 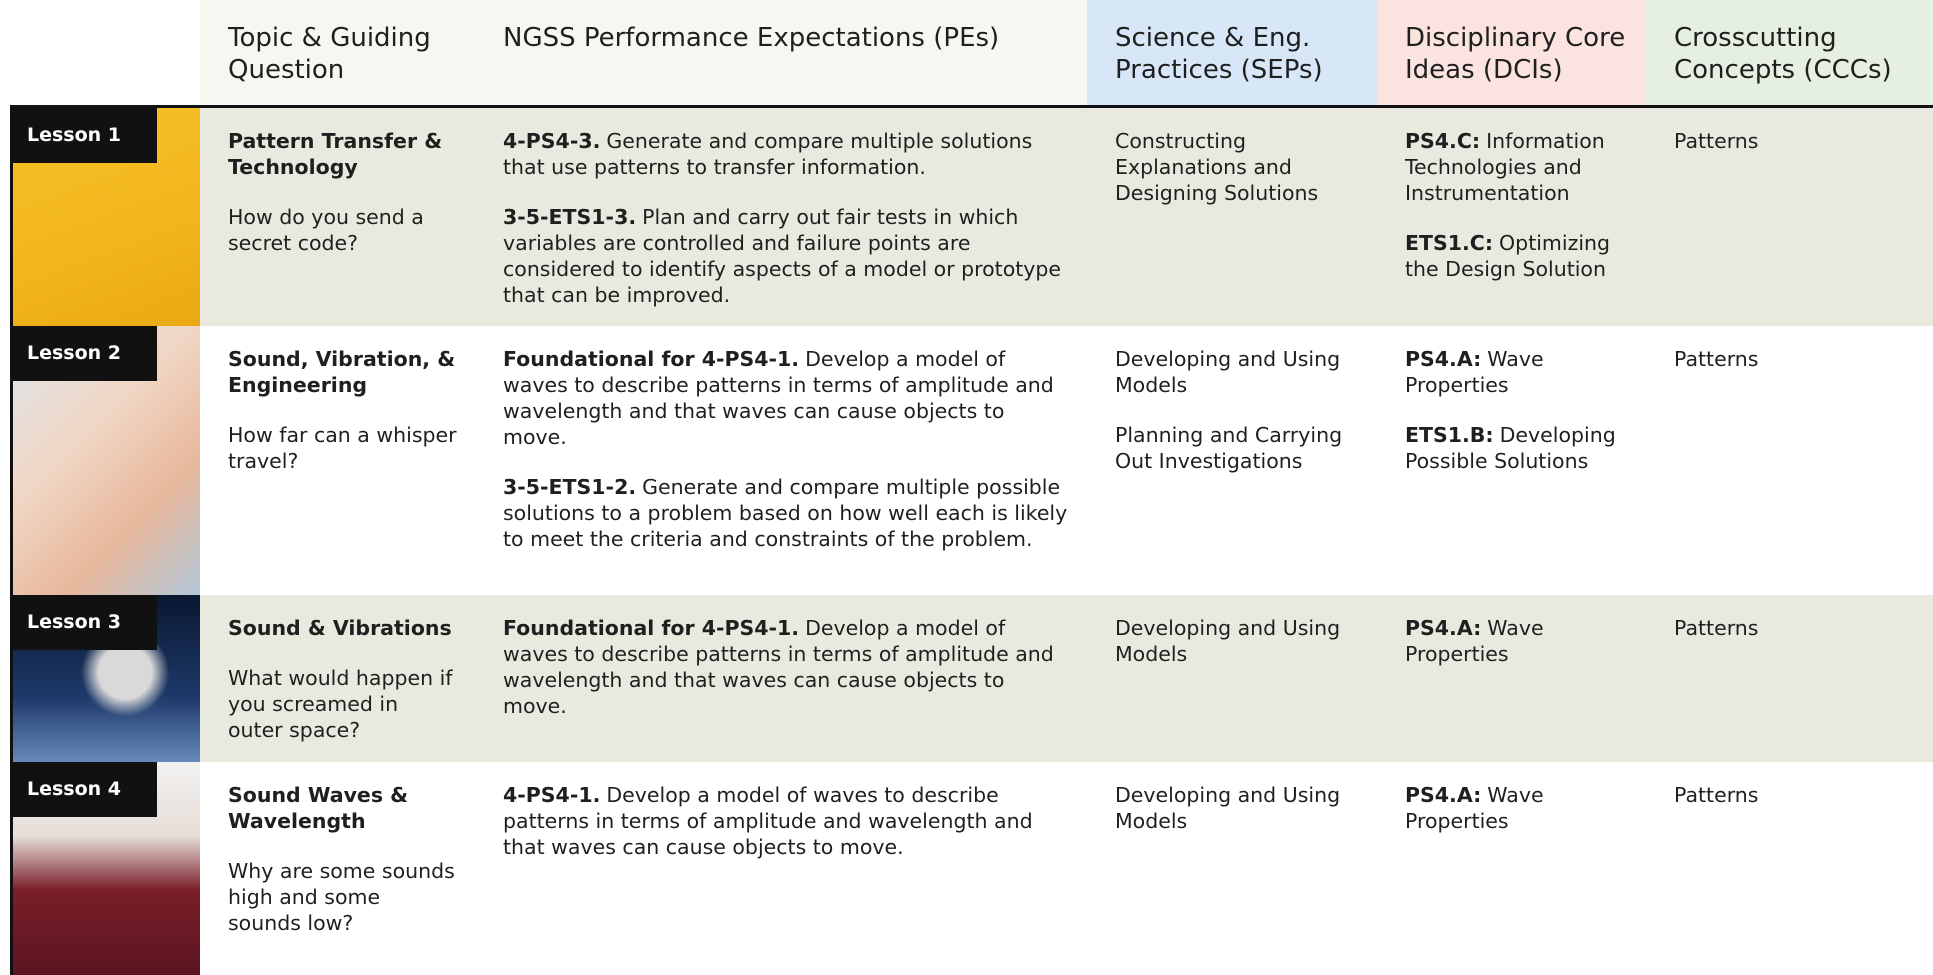 I want to click on topic-title: Sound Waves & Wavelength, so click(x=318, y=808).